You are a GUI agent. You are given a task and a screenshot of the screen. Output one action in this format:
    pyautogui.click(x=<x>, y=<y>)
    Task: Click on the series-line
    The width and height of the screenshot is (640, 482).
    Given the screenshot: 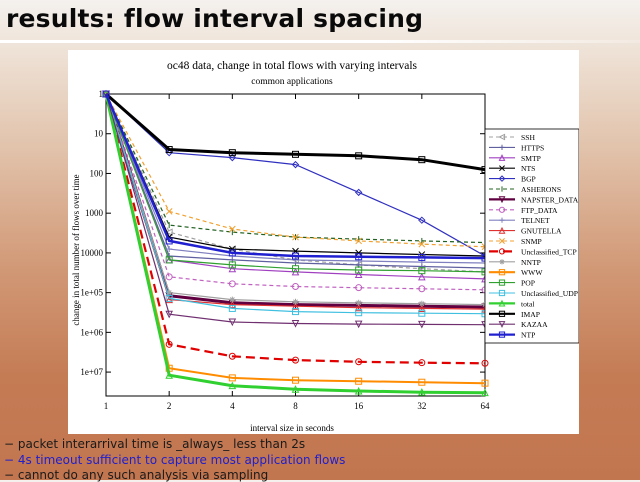 What is the action you would take?
    pyautogui.click(x=295, y=132)
    